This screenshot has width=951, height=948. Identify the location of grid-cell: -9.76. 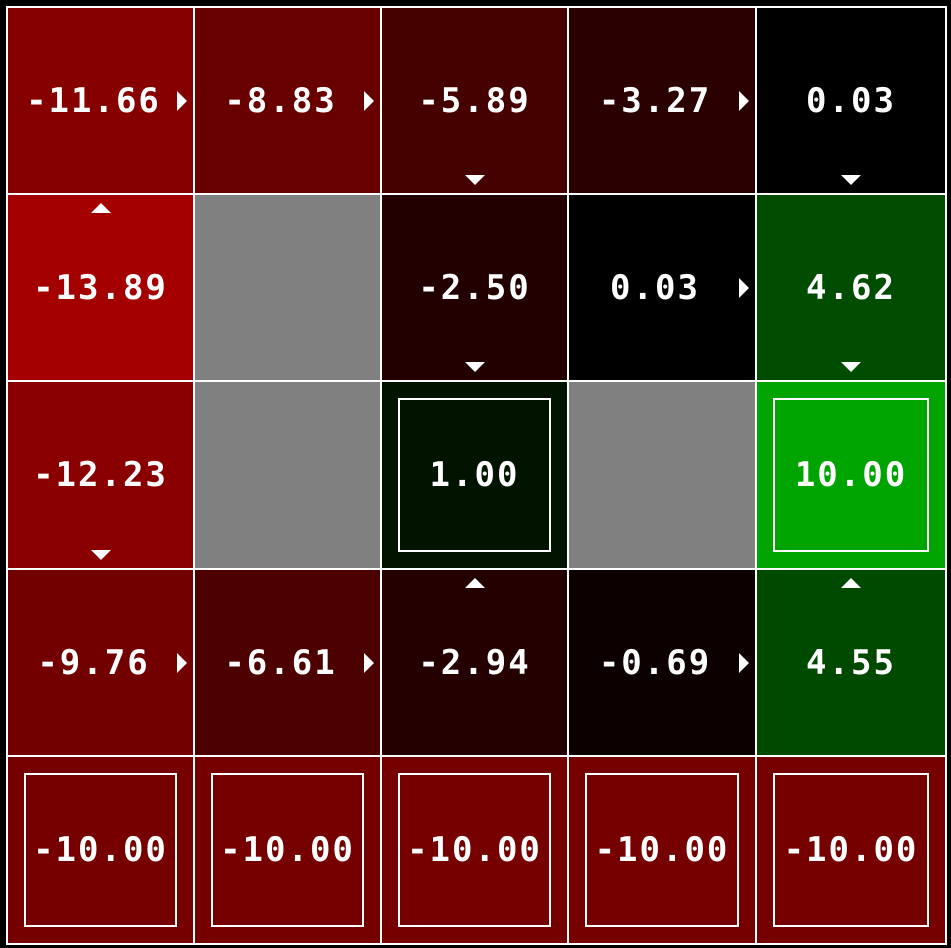
(100, 662).